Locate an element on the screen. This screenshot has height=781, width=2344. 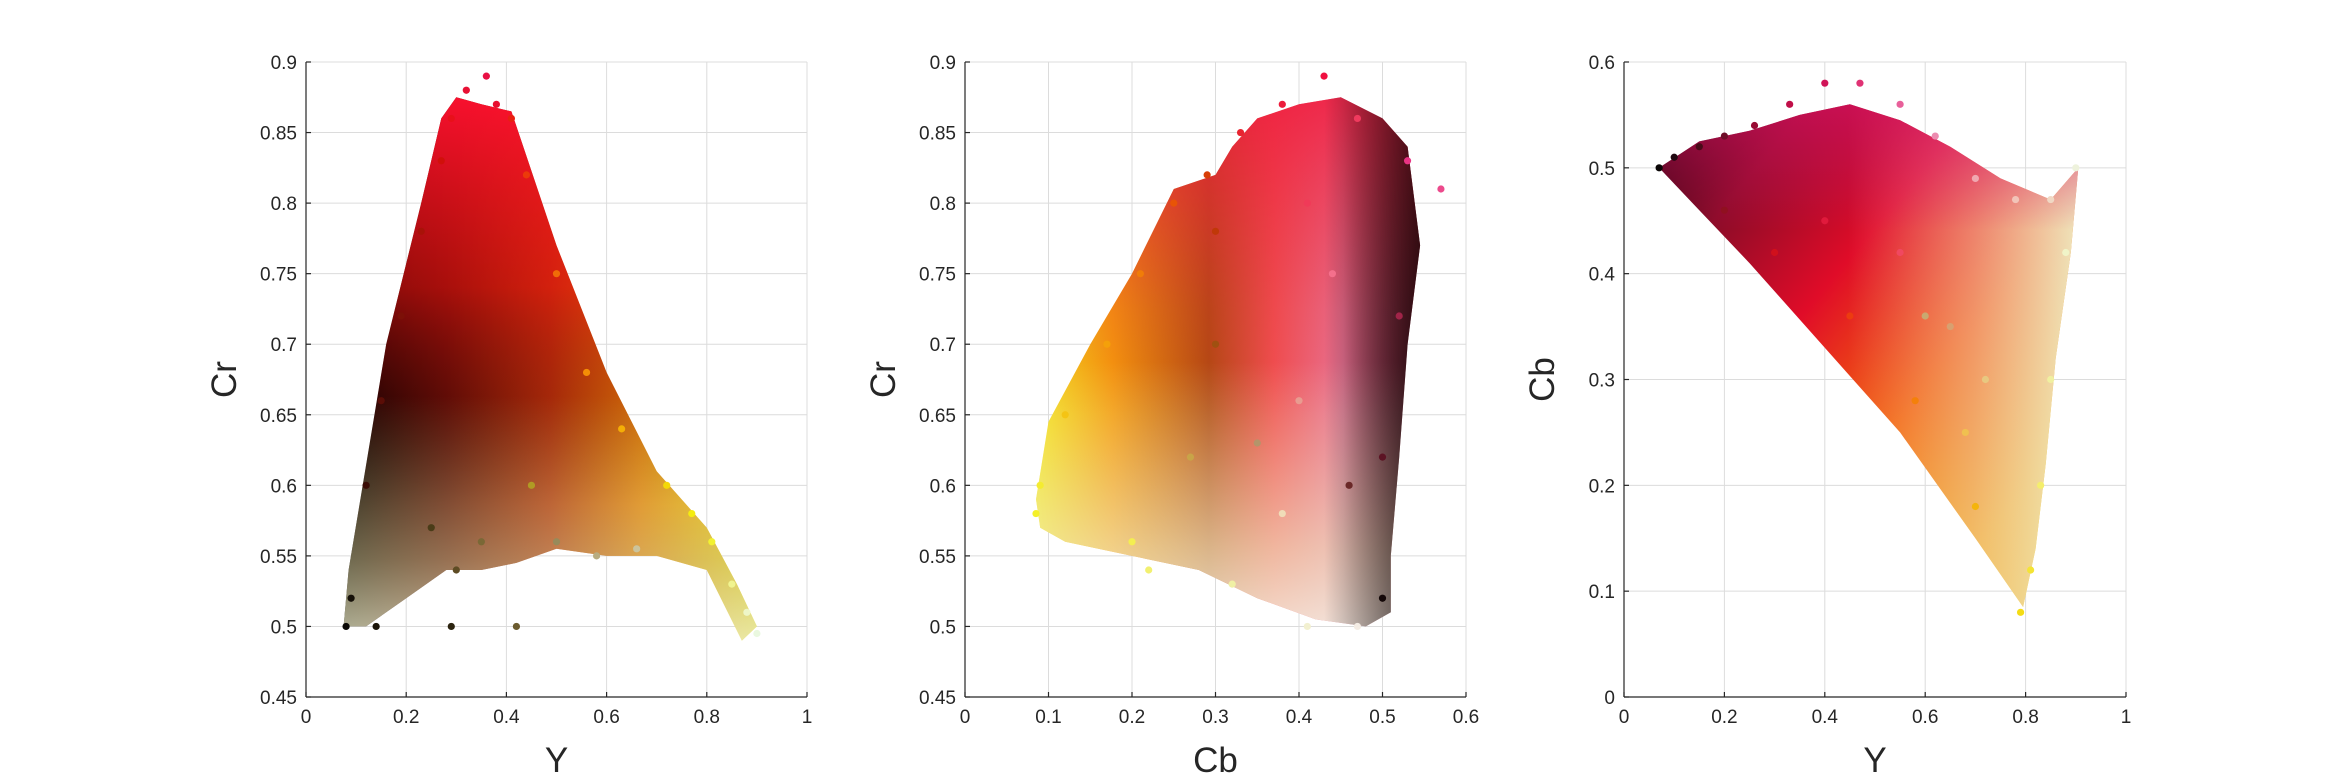
y-tick-label: 0.3 is located at coordinates (1602, 381).